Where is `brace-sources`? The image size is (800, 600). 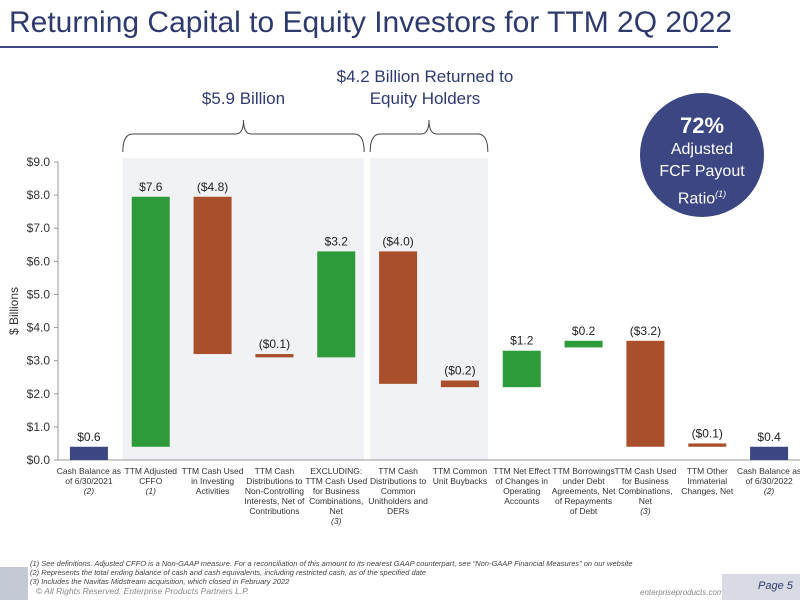
brace-sources is located at coordinates (243, 136).